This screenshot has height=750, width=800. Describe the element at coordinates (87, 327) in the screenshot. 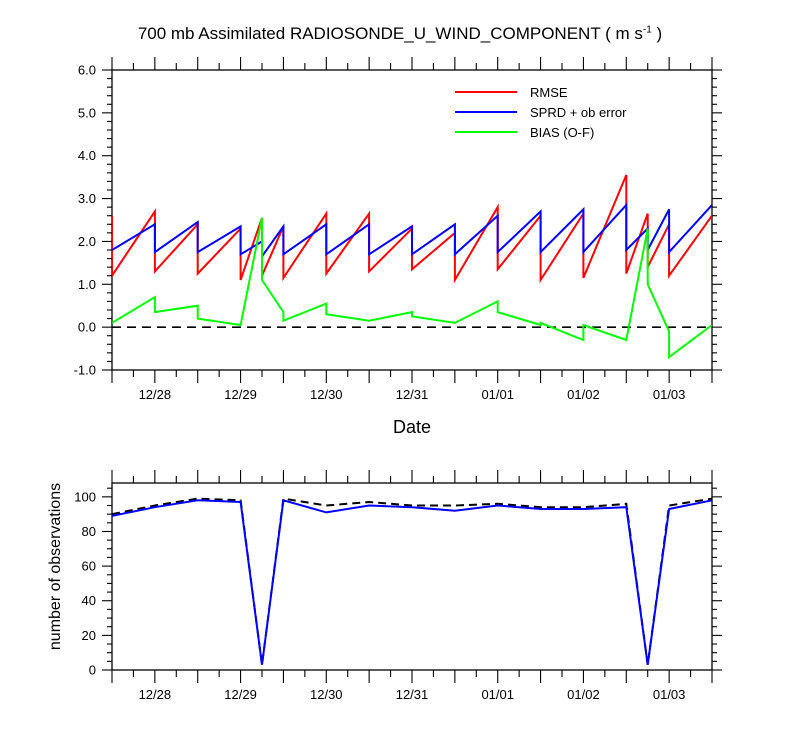

I see `y-tick-label: 0.0` at that location.